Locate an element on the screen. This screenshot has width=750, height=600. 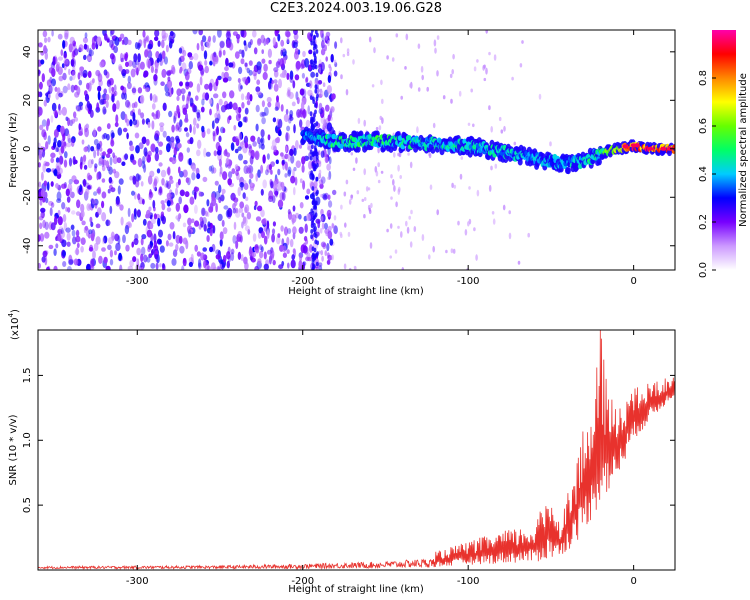
streak-point is located at coordinates (317, 99).